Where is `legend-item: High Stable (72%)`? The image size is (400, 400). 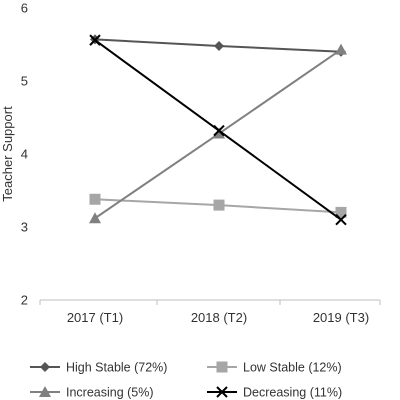
legend-item: High Stable (72%) is located at coordinates (98, 368).